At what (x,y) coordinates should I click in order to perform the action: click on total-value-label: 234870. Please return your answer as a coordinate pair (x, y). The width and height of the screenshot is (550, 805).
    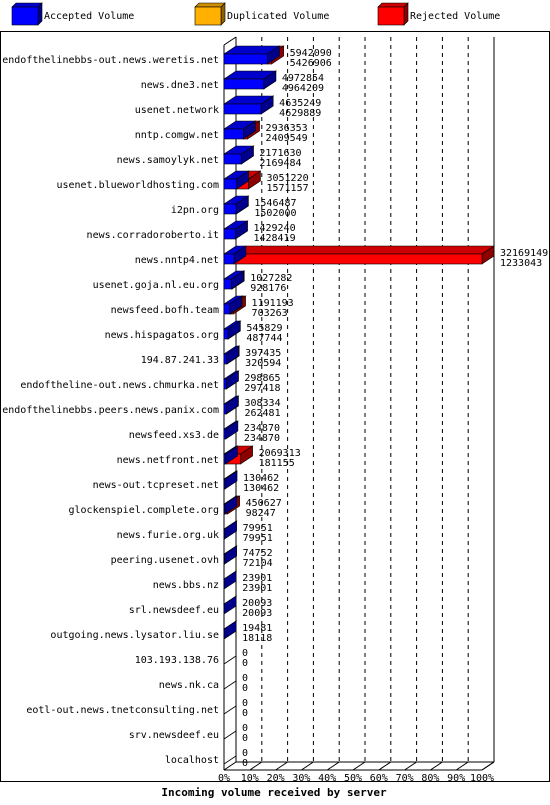
    Looking at the image, I should click on (262, 428).